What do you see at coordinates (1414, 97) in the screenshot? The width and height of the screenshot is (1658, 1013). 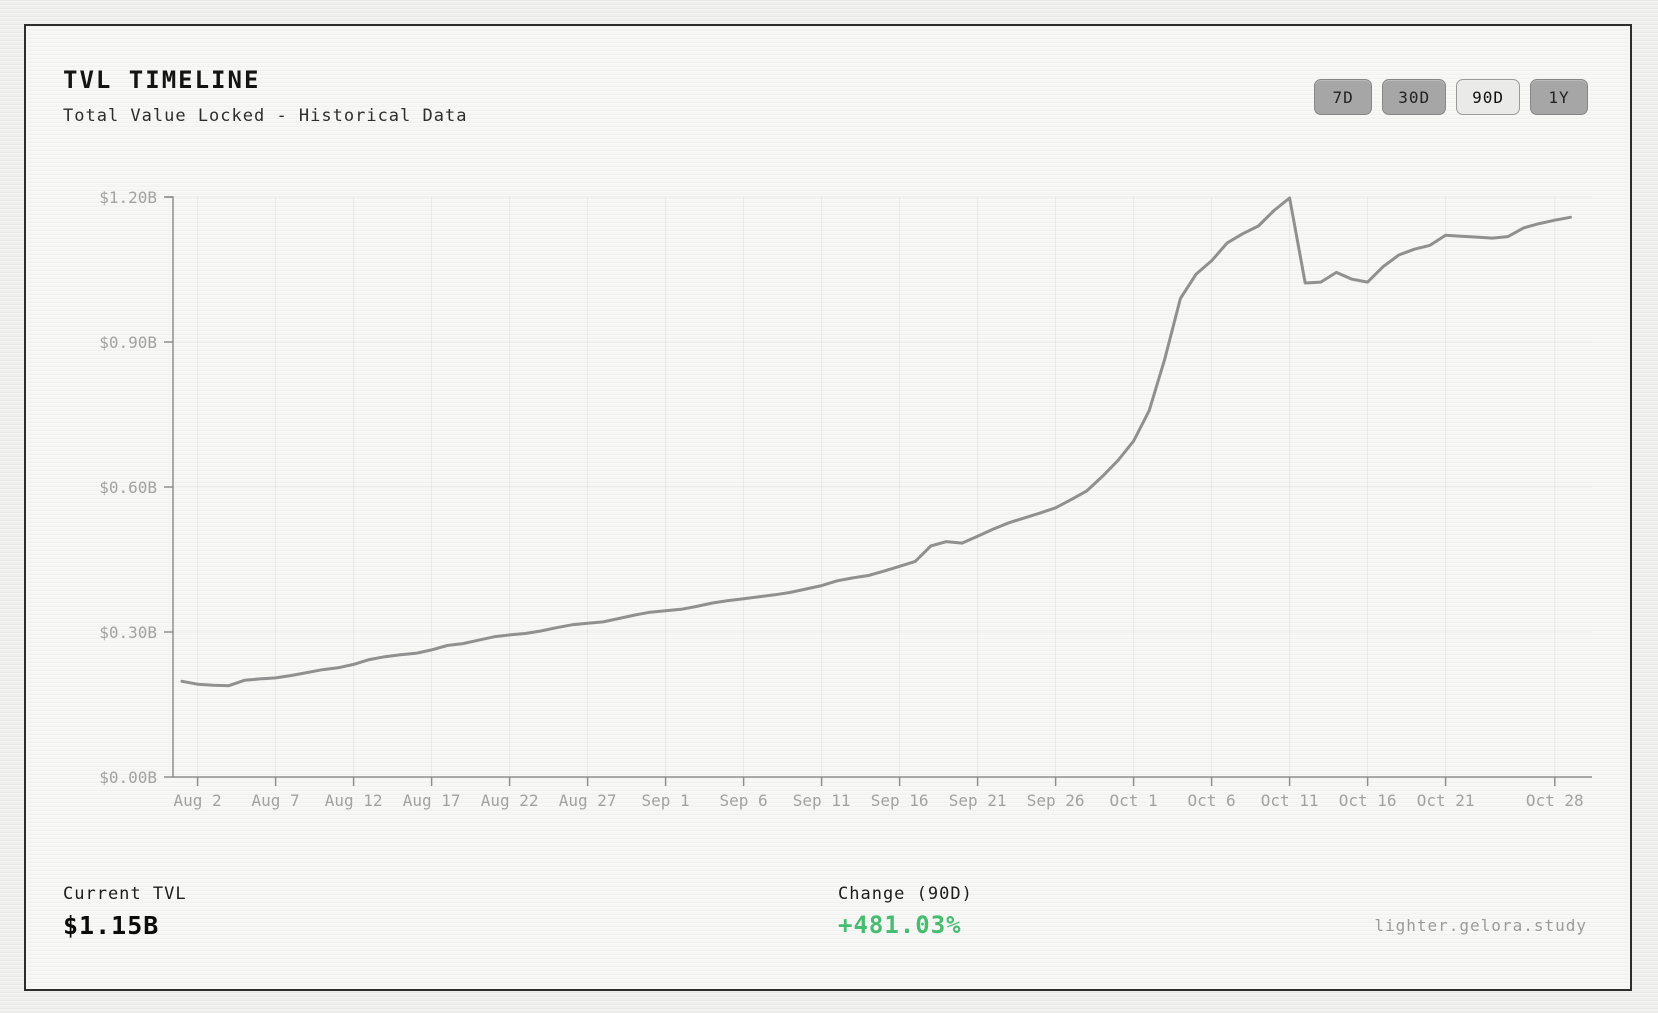 I see `range-button-30d: 30D` at bounding box center [1414, 97].